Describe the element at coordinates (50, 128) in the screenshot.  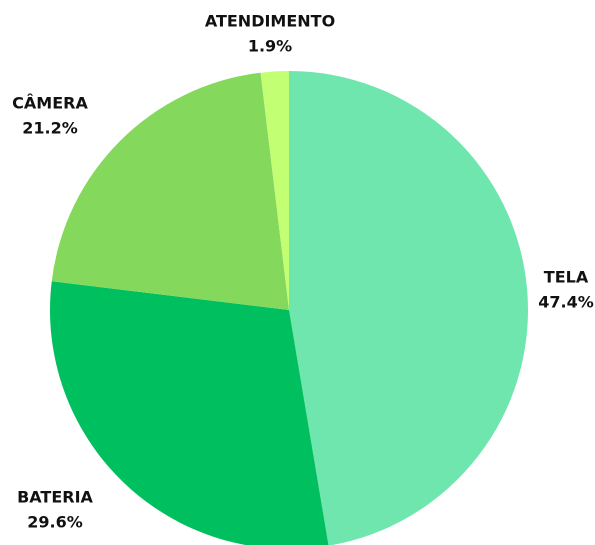
I see `slice-value-label: 21.2%` at that location.